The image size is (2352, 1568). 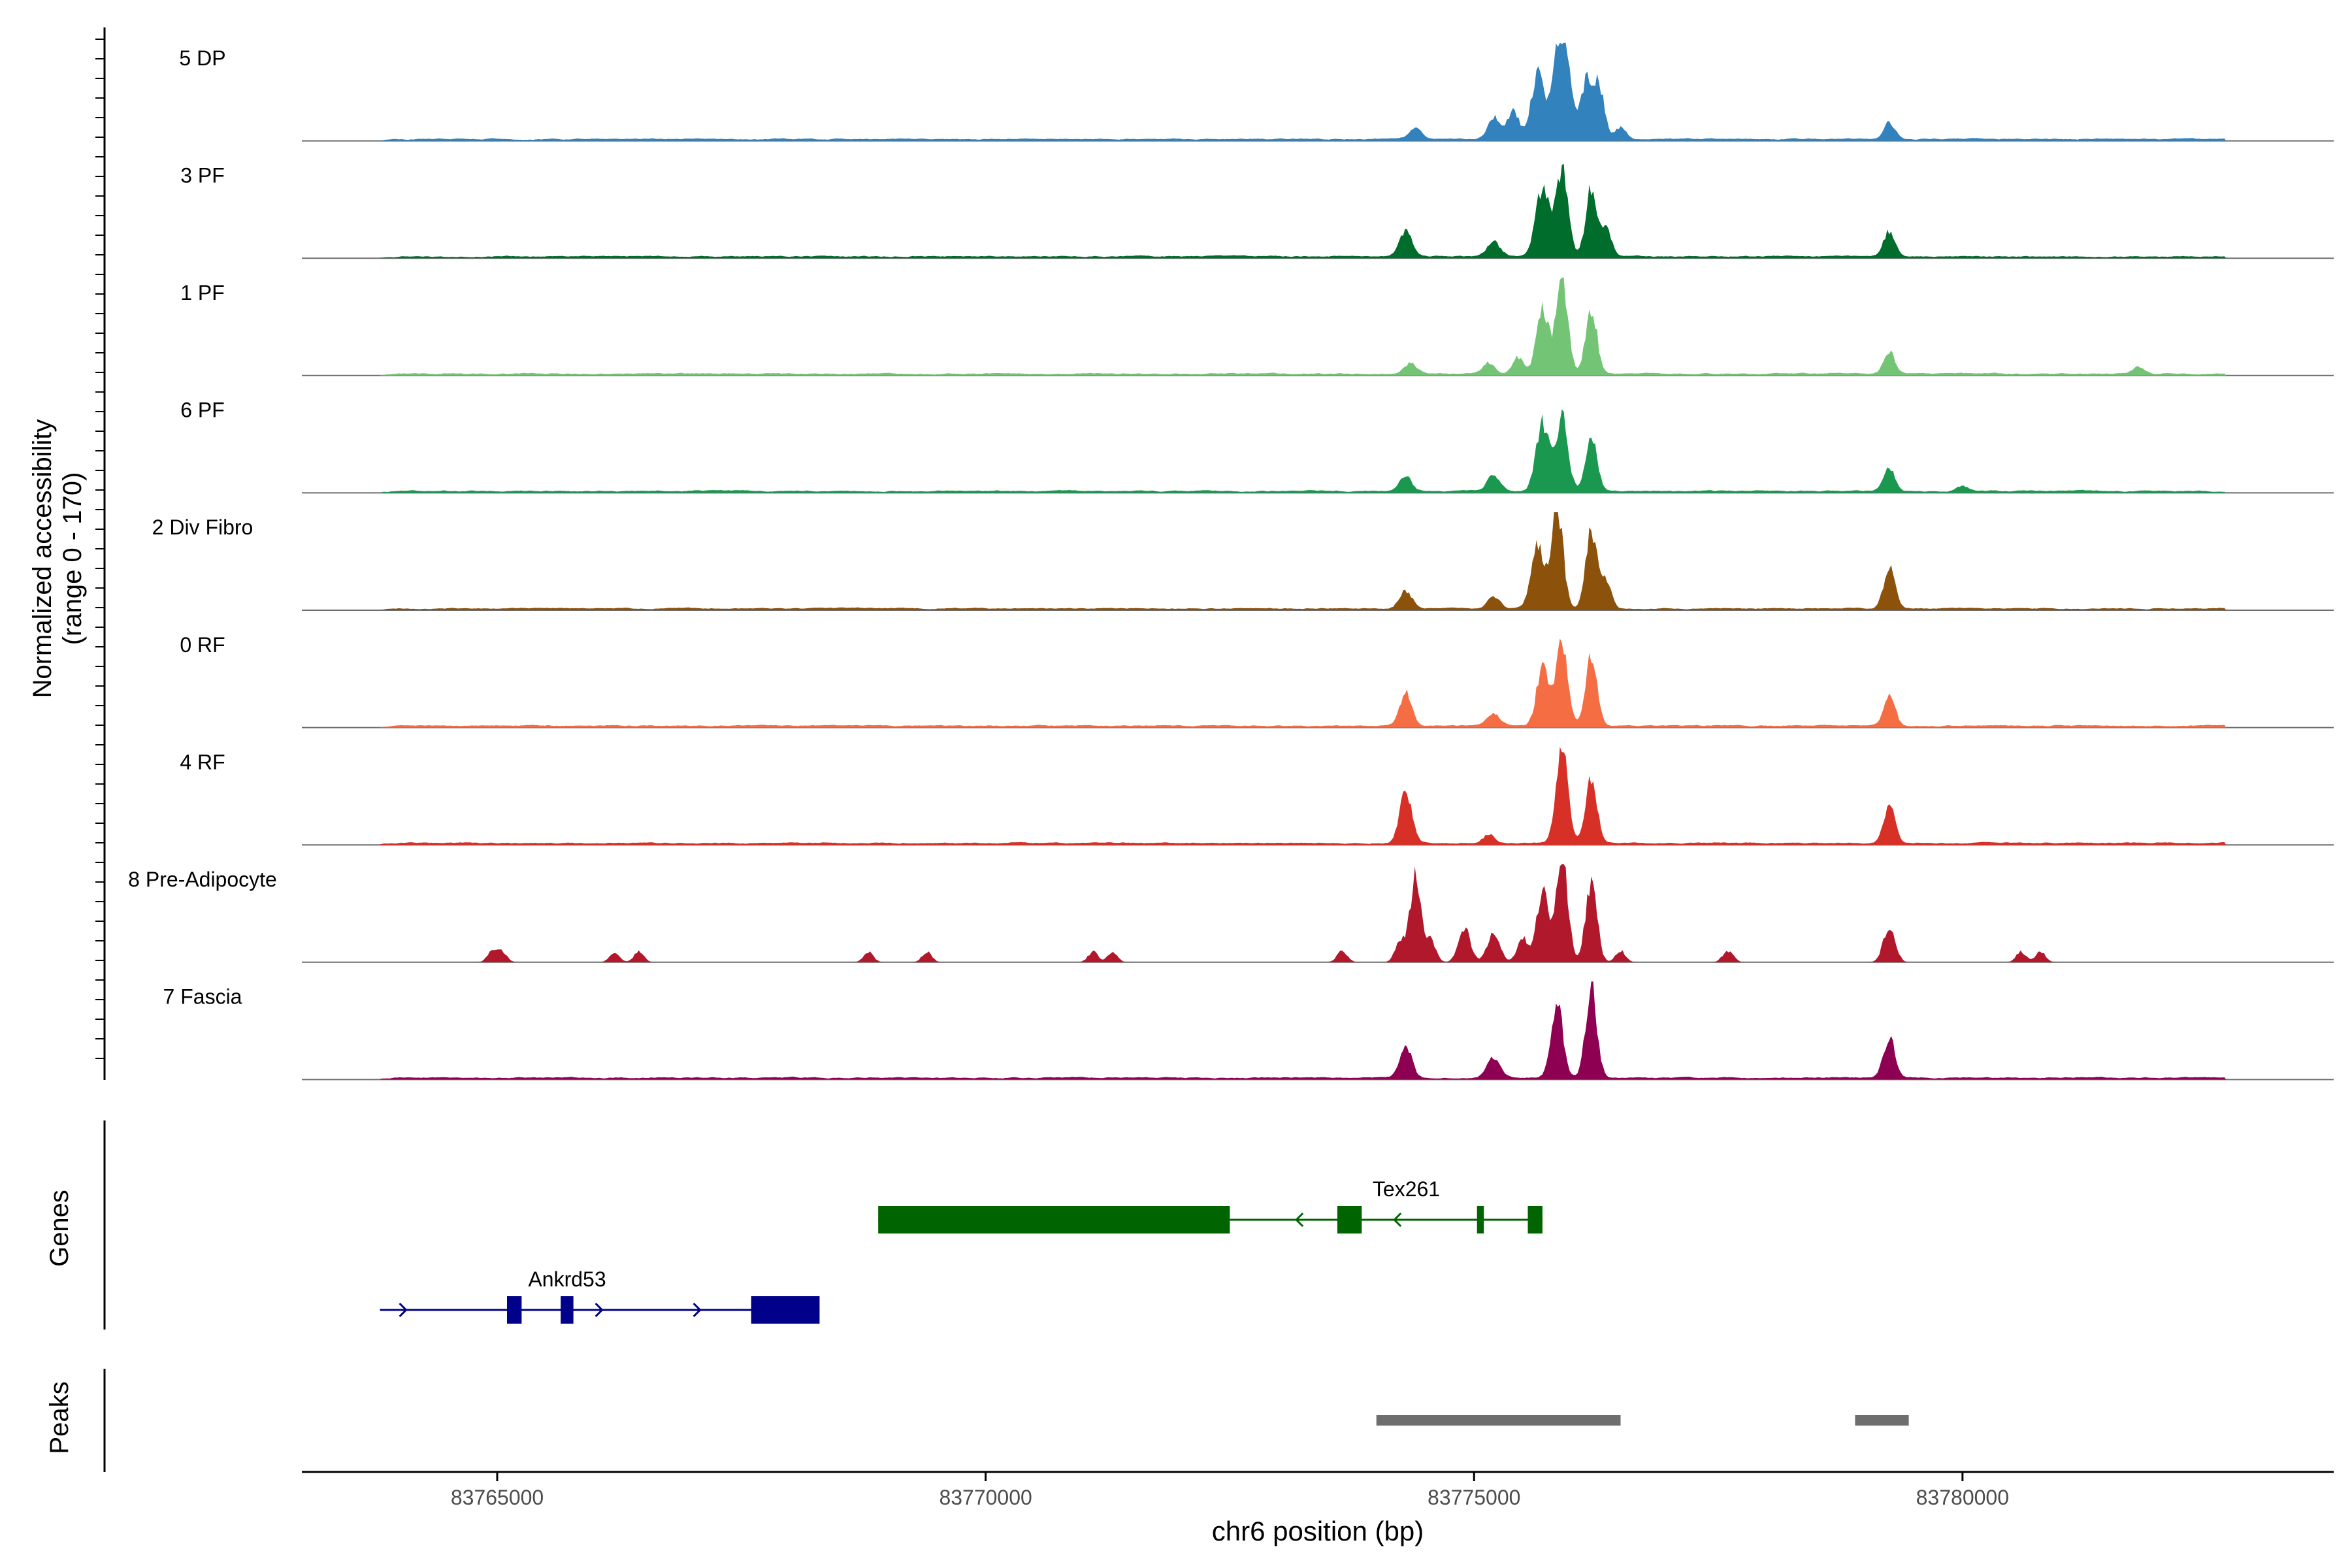 What do you see at coordinates (497, 1497) in the screenshot?
I see `x-axis-tick-label: 83765000` at bounding box center [497, 1497].